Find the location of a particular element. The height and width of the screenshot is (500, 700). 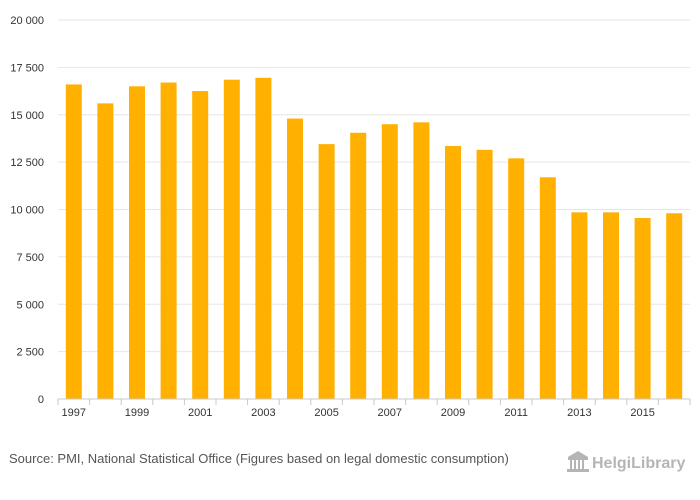

bar-2005 is located at coordinates (326, 271).